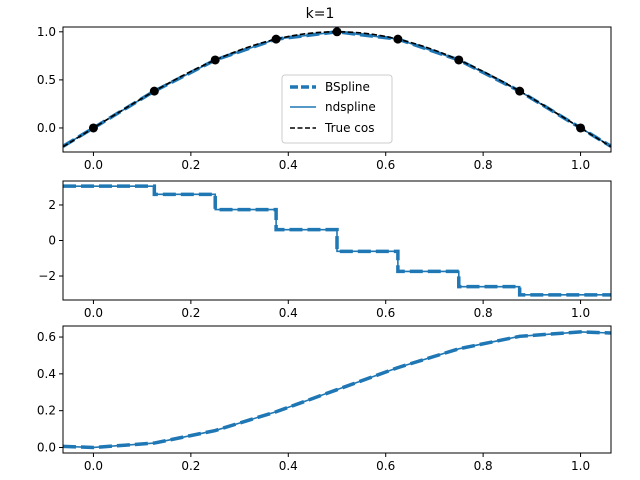 The image size is (640, 480). What do you see at coordinates (46, 80) in the screenshot?
I see `y-tick-label: 0.5` at bounding box center [46, 80].